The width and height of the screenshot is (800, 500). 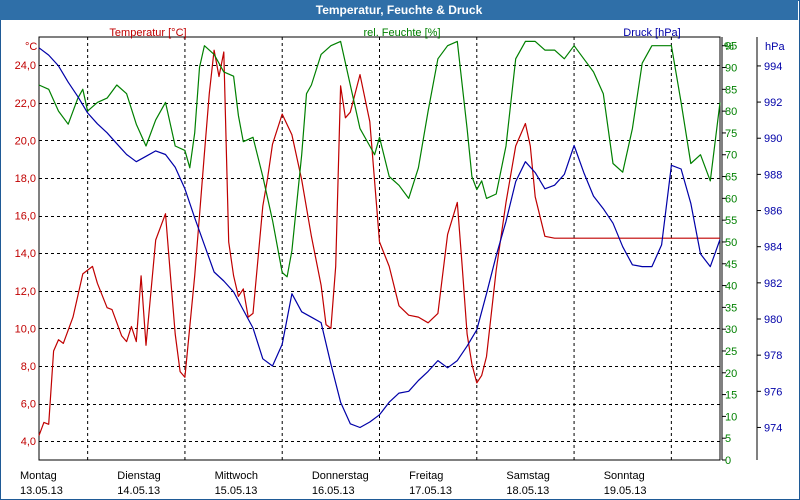 What do you see at coordinates (731, 352) in the screenshot?
I see `hum-tick-label: 25` at bounding box center [731, 352].